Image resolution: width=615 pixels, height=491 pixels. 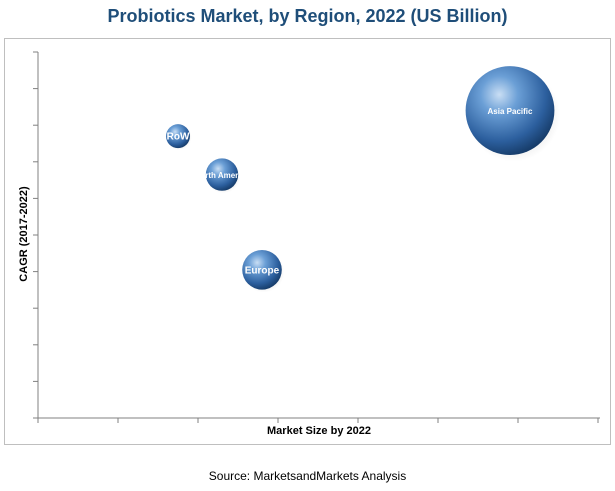 I want to click on bubble-label: RoW, so click(x=178, y=137).